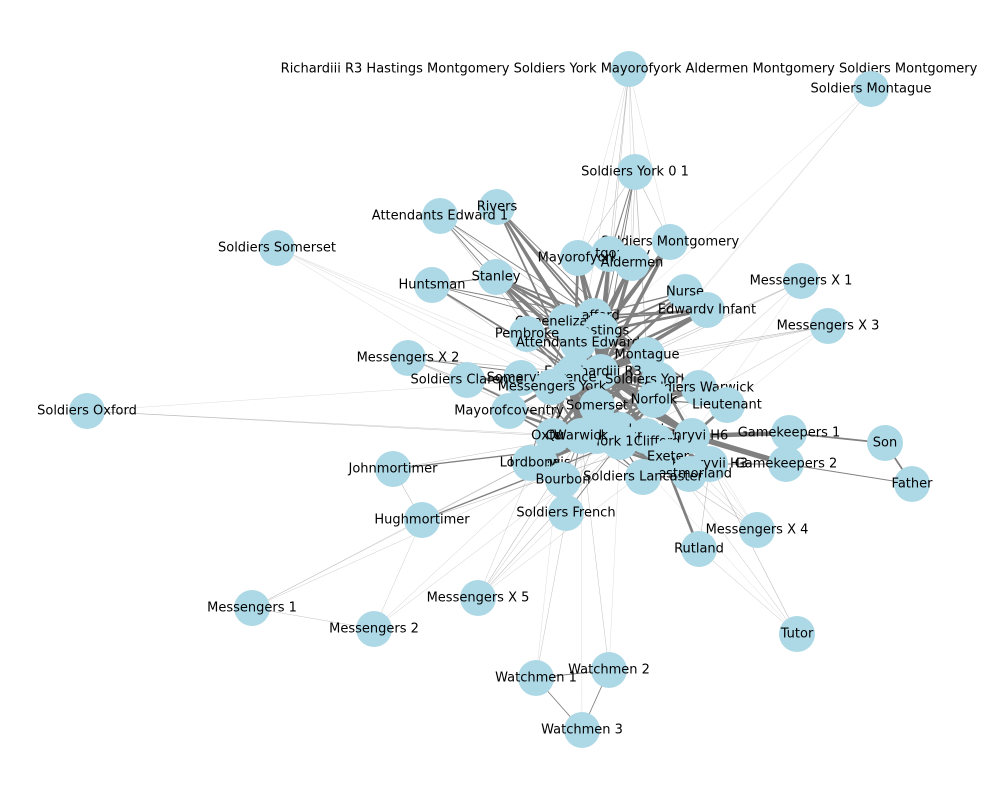  I want to click on node-watchmen-2: Watchmen 2, so click(609, 670).